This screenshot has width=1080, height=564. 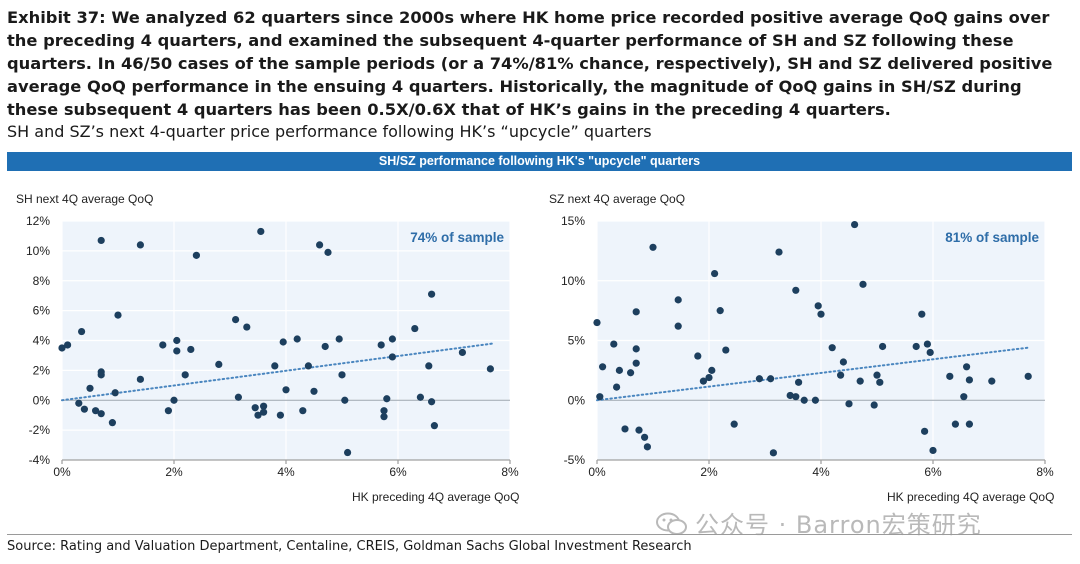 I want to click on sh-y-tick-label: 2%, so click(x=42, y=370).